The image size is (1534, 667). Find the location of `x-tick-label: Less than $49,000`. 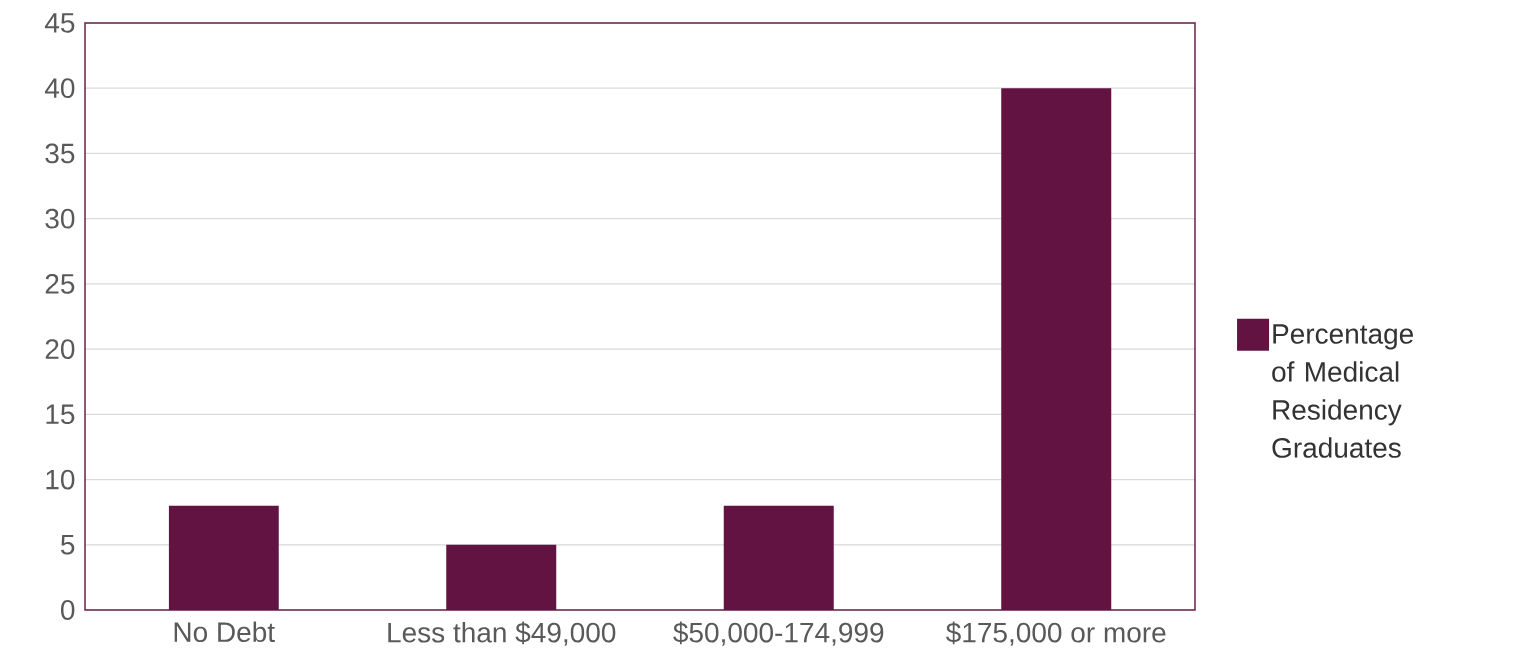

x-tick-label: Less than $49,000 is located at coordinates (502, 633).